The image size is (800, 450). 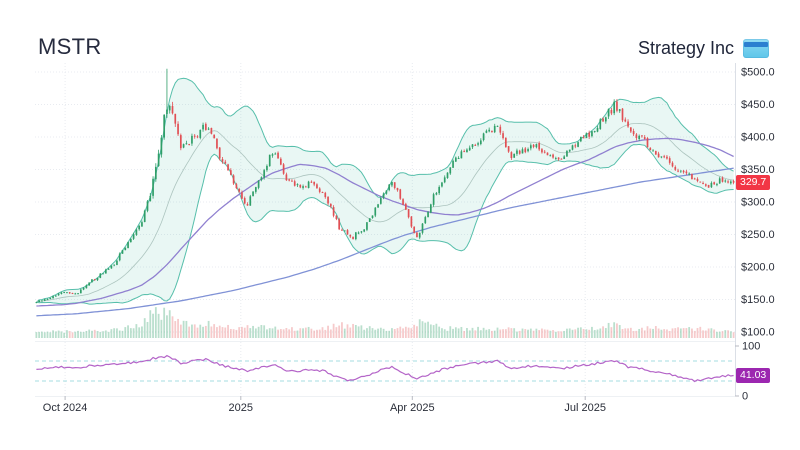 What do you see at coordinates (751, 347) in the screenshot?
I see `svg-text: 100` at bounding box center [751, 347].